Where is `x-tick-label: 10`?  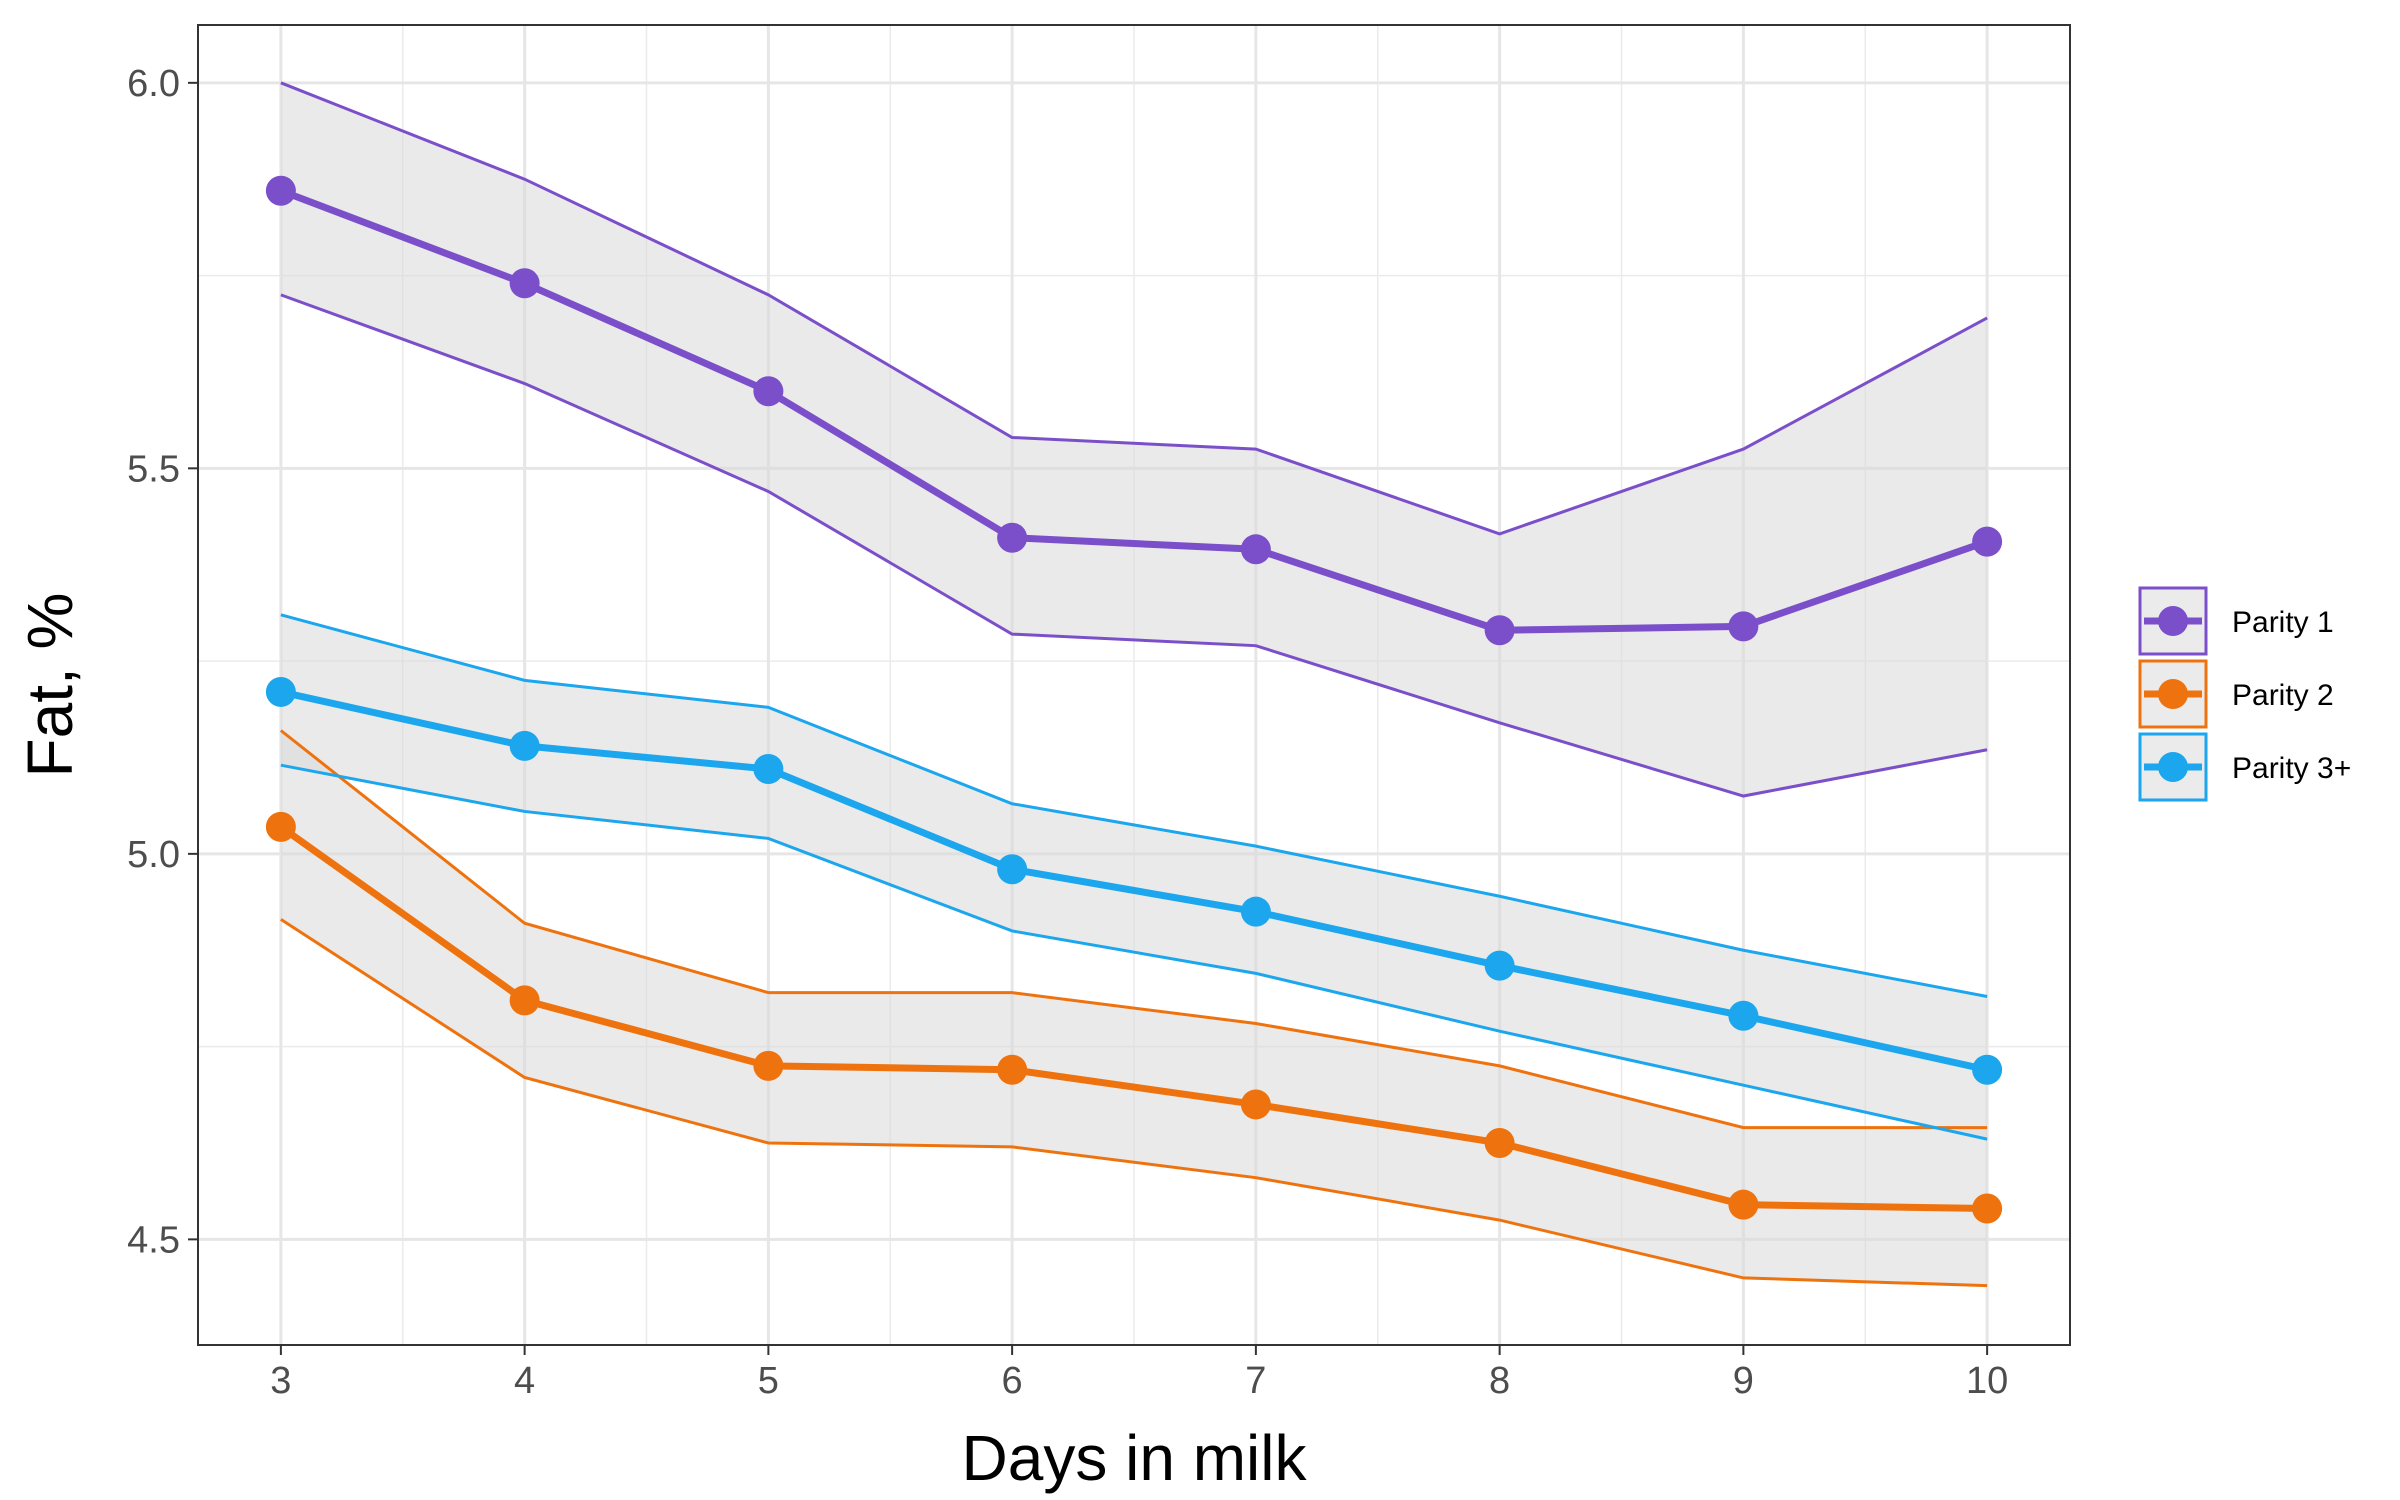 x-tick-label: 10 is located at coordinates (1987, 1381).